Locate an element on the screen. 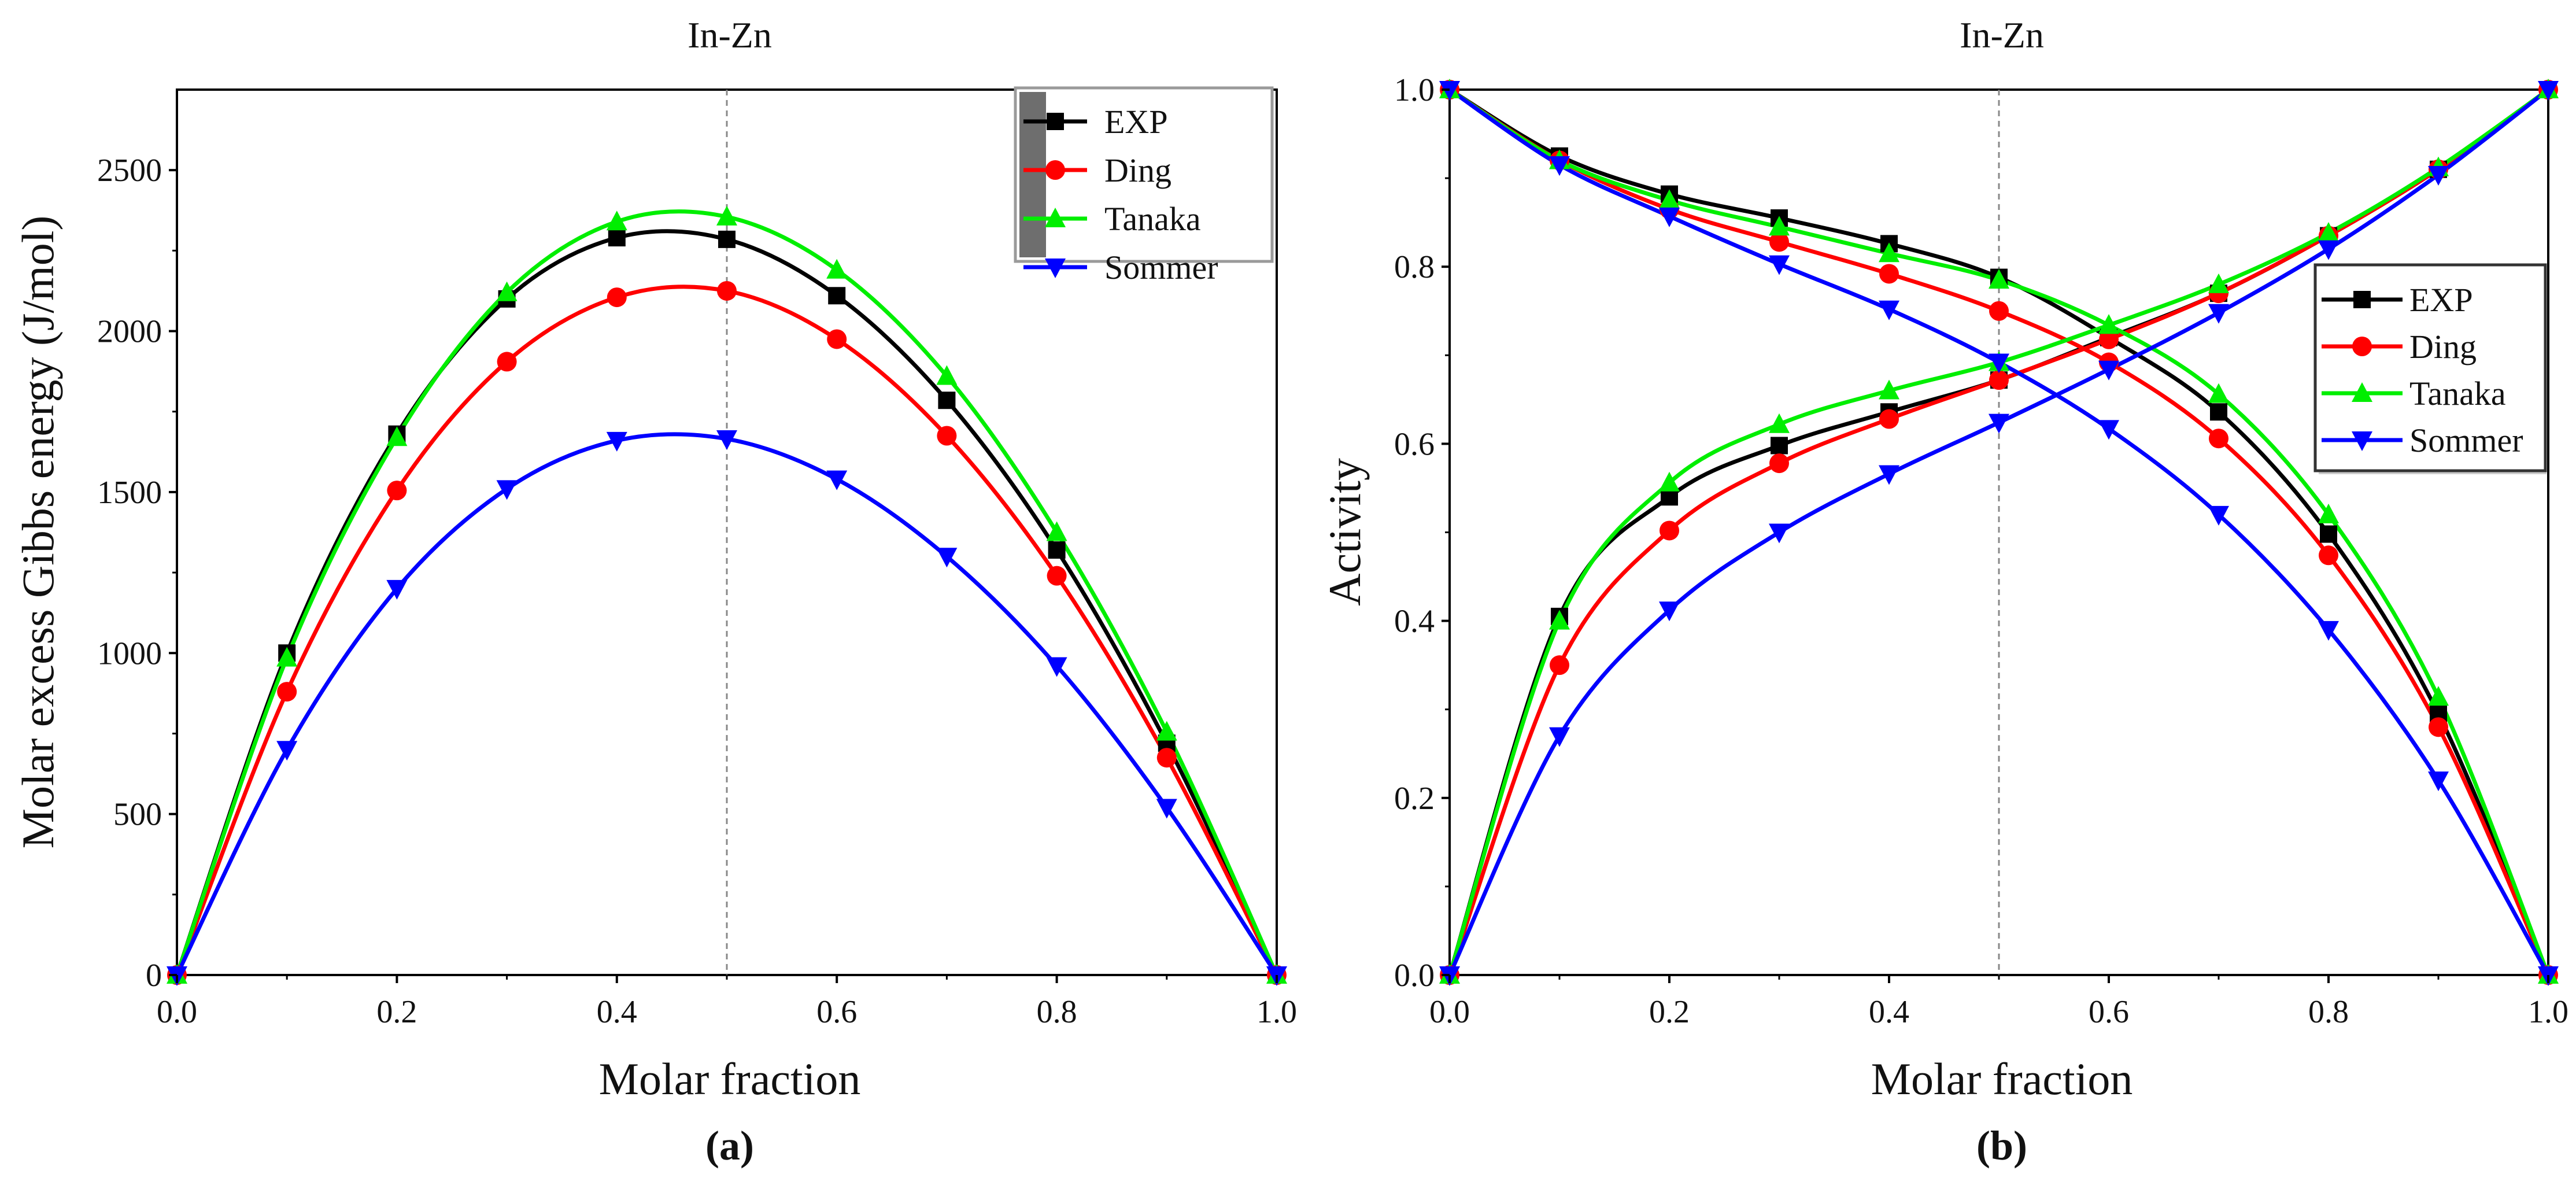 The width and height of the screenshot is (2576, 1178). pb-y-tick-label: 0.6 is located at coordinates (1414, 444).